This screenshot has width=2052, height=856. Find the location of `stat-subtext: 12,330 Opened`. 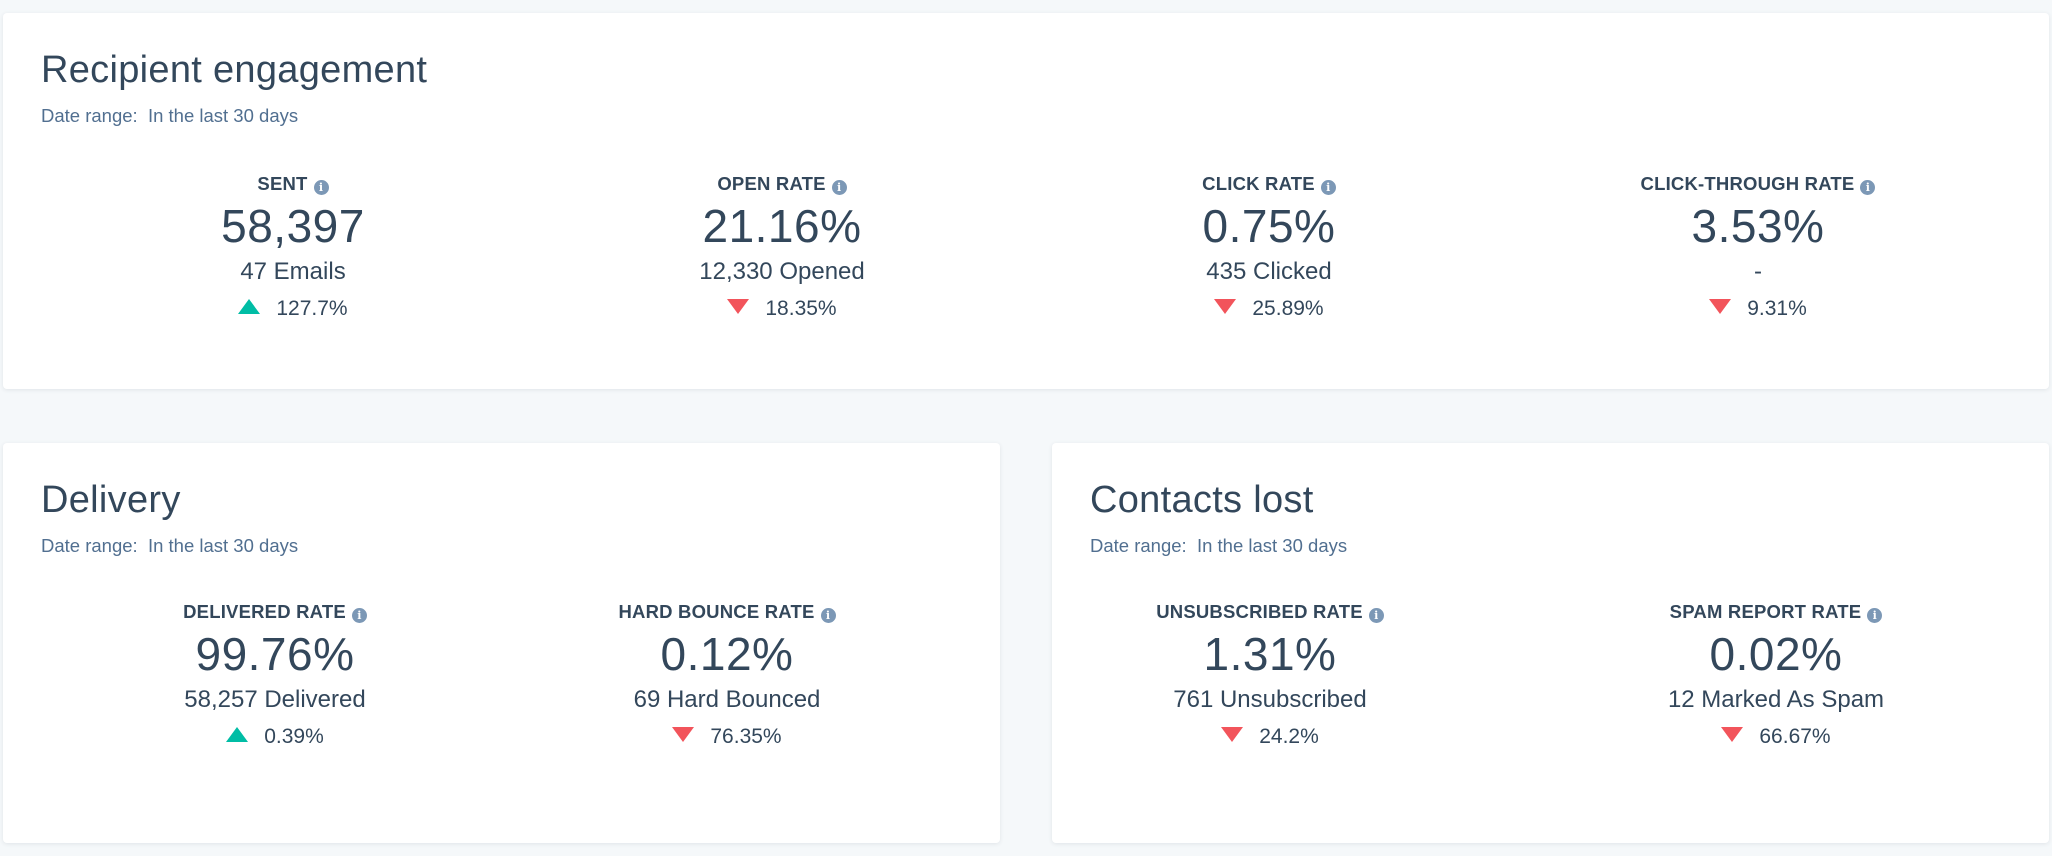

stat-subtext: 12,330 Opened is located at coordinates (782, 271).